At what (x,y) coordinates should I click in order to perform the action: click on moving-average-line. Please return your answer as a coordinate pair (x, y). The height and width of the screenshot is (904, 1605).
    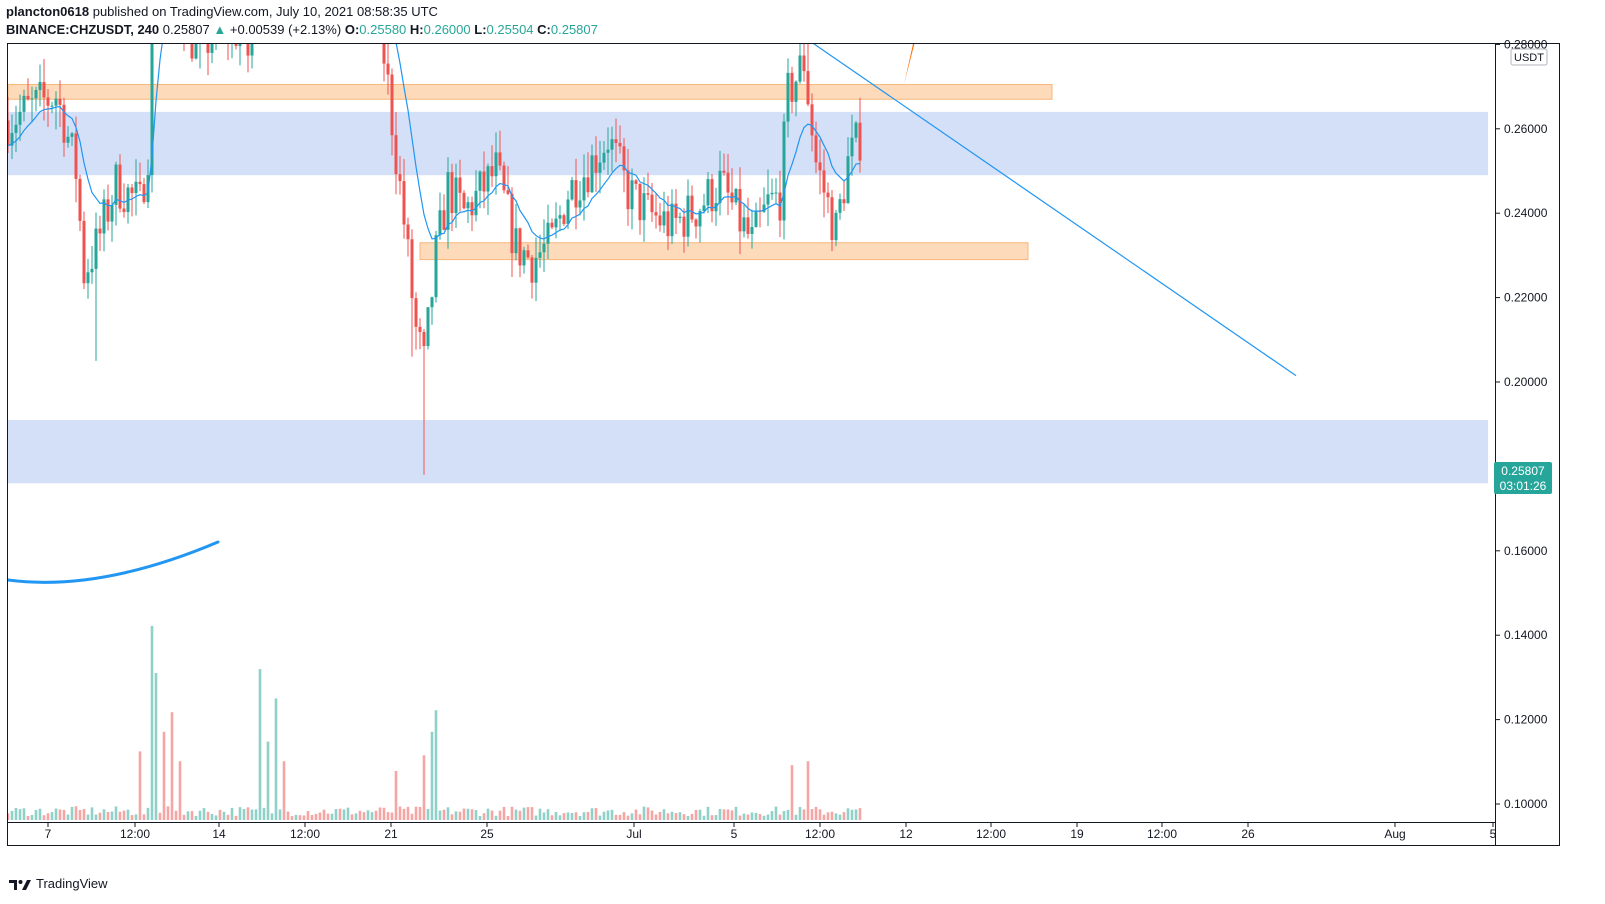
    Looking at the image, I should click on (434, 120).